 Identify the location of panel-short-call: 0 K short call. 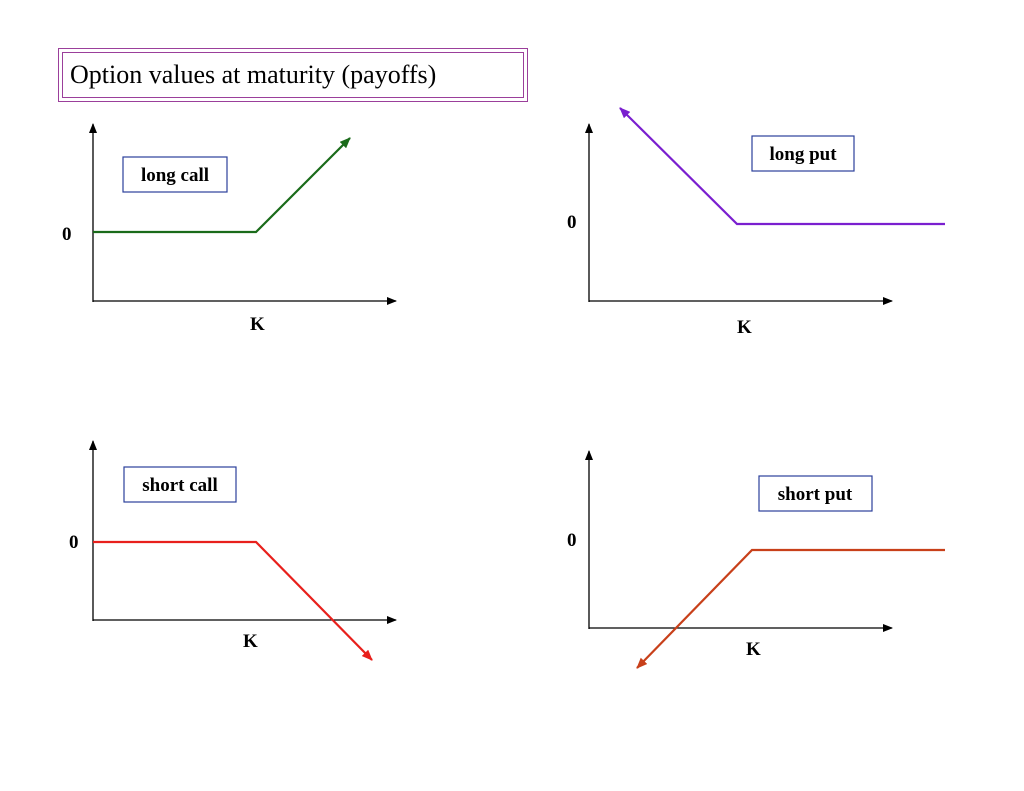
(233, 550).